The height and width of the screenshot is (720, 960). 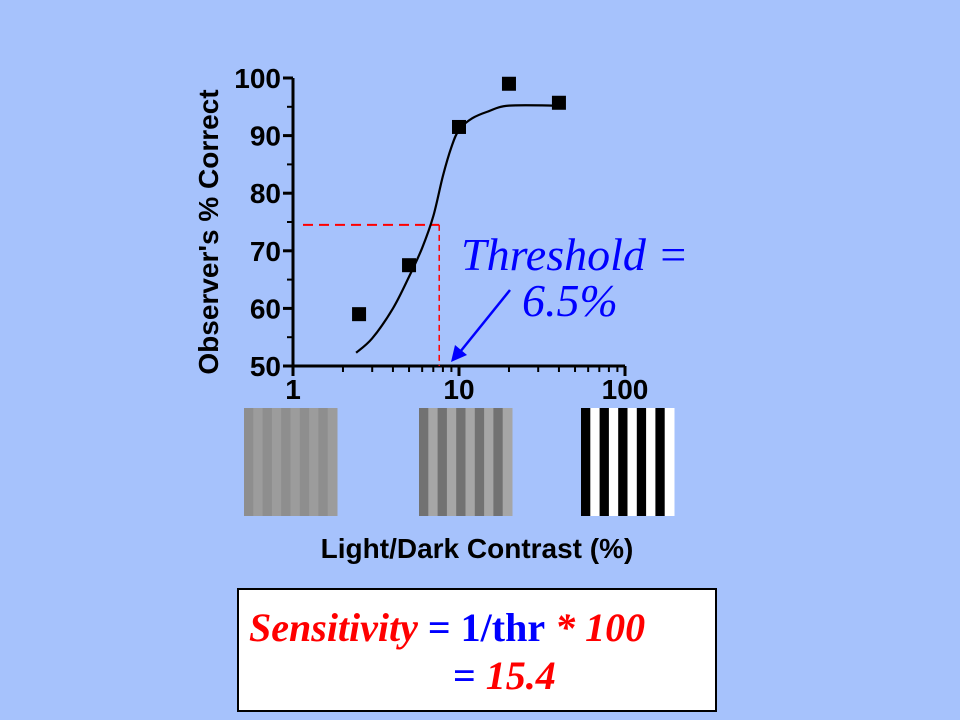 I want to click on y-tick-label: 90, so click(x=265, y=136).